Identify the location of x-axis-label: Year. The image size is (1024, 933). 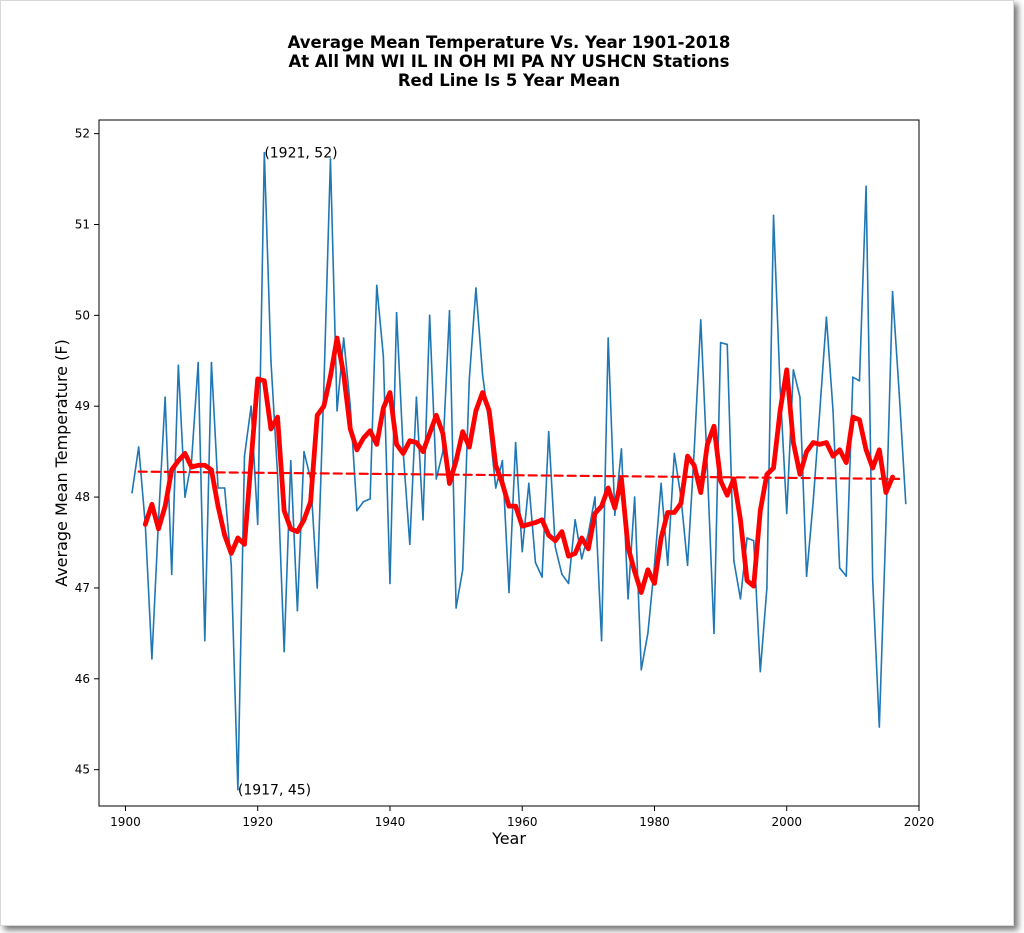
(508, 838).